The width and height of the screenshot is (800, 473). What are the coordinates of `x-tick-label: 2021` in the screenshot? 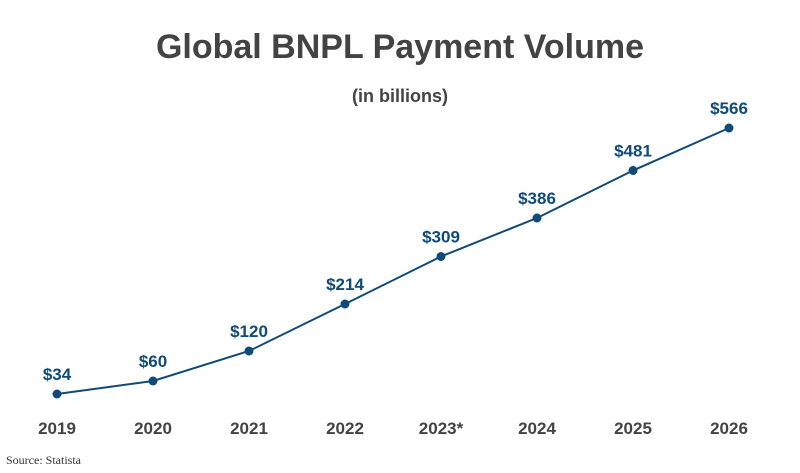 It's located at (249, 428).